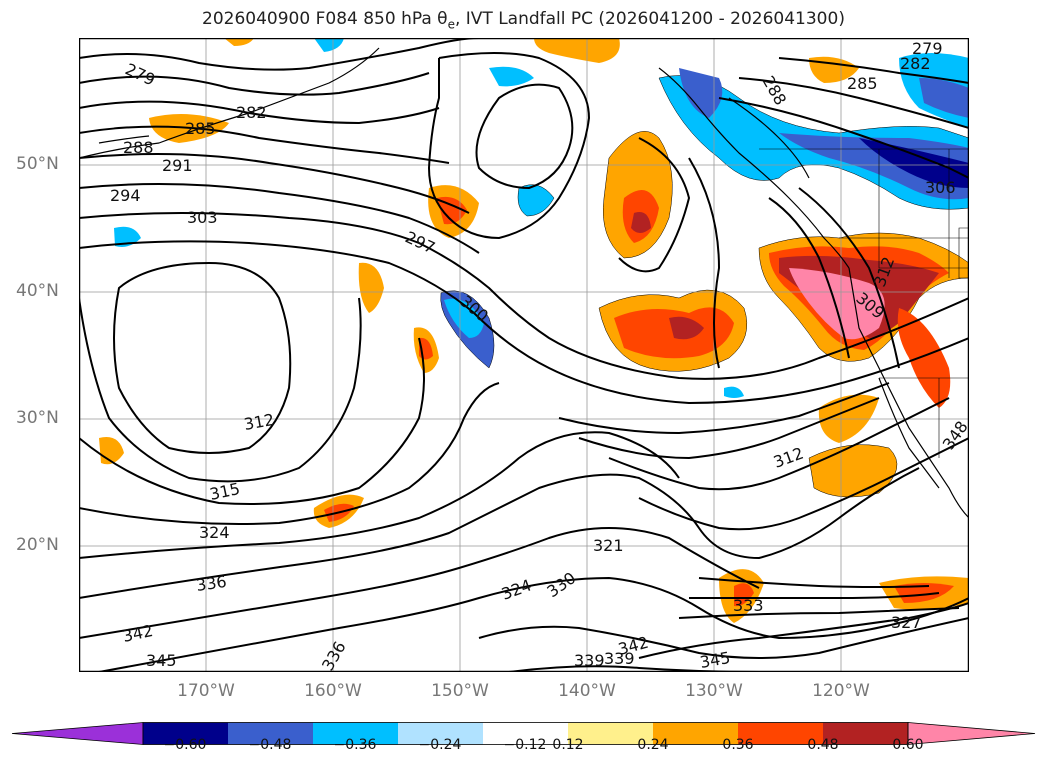 Image resolution: width=1047 pixels, height=767 pixels. I want to click on colorbar-tick-label: −0.36, so click(355, 745).